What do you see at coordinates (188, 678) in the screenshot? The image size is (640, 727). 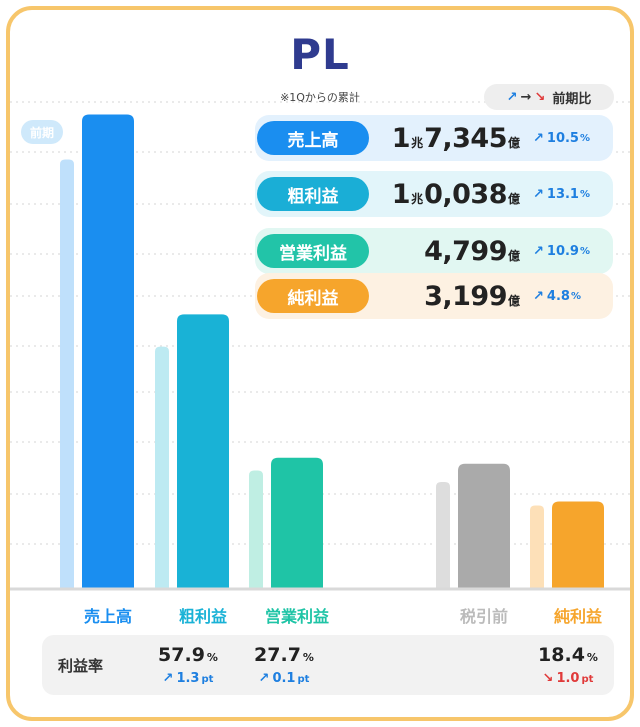 I see `margin-change: ↗ 1.3 pt` at bounding box center [188, 678].